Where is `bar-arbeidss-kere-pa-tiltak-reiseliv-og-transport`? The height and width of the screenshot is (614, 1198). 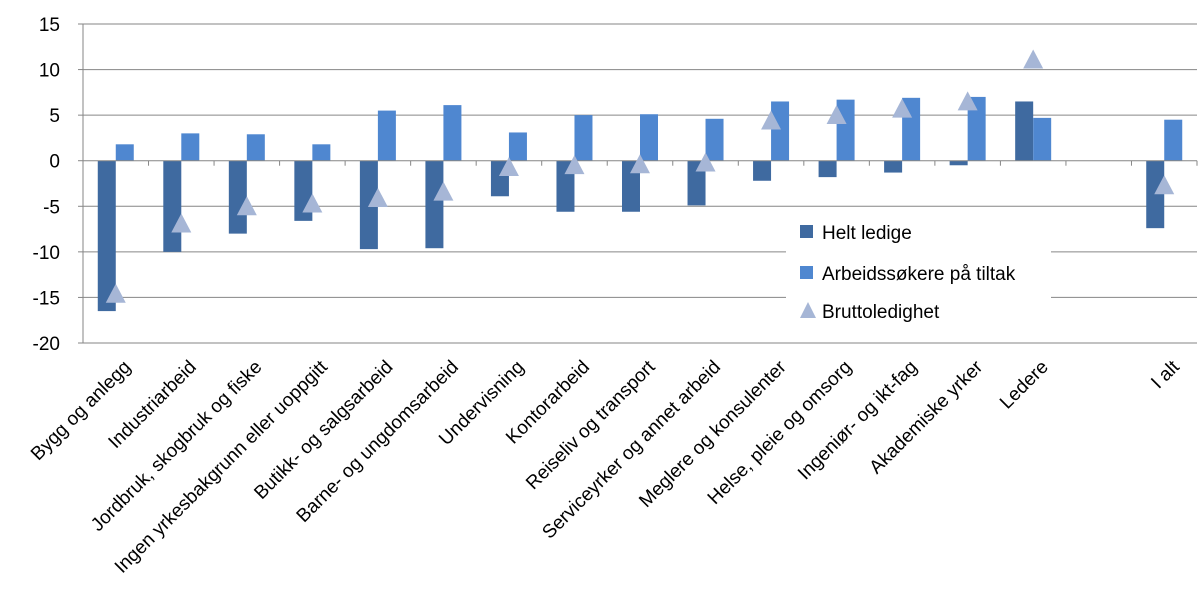 bar-arbeidss-kere-pa-tiltak-reiseliv-og-transport is located at coordinates (649, 137).